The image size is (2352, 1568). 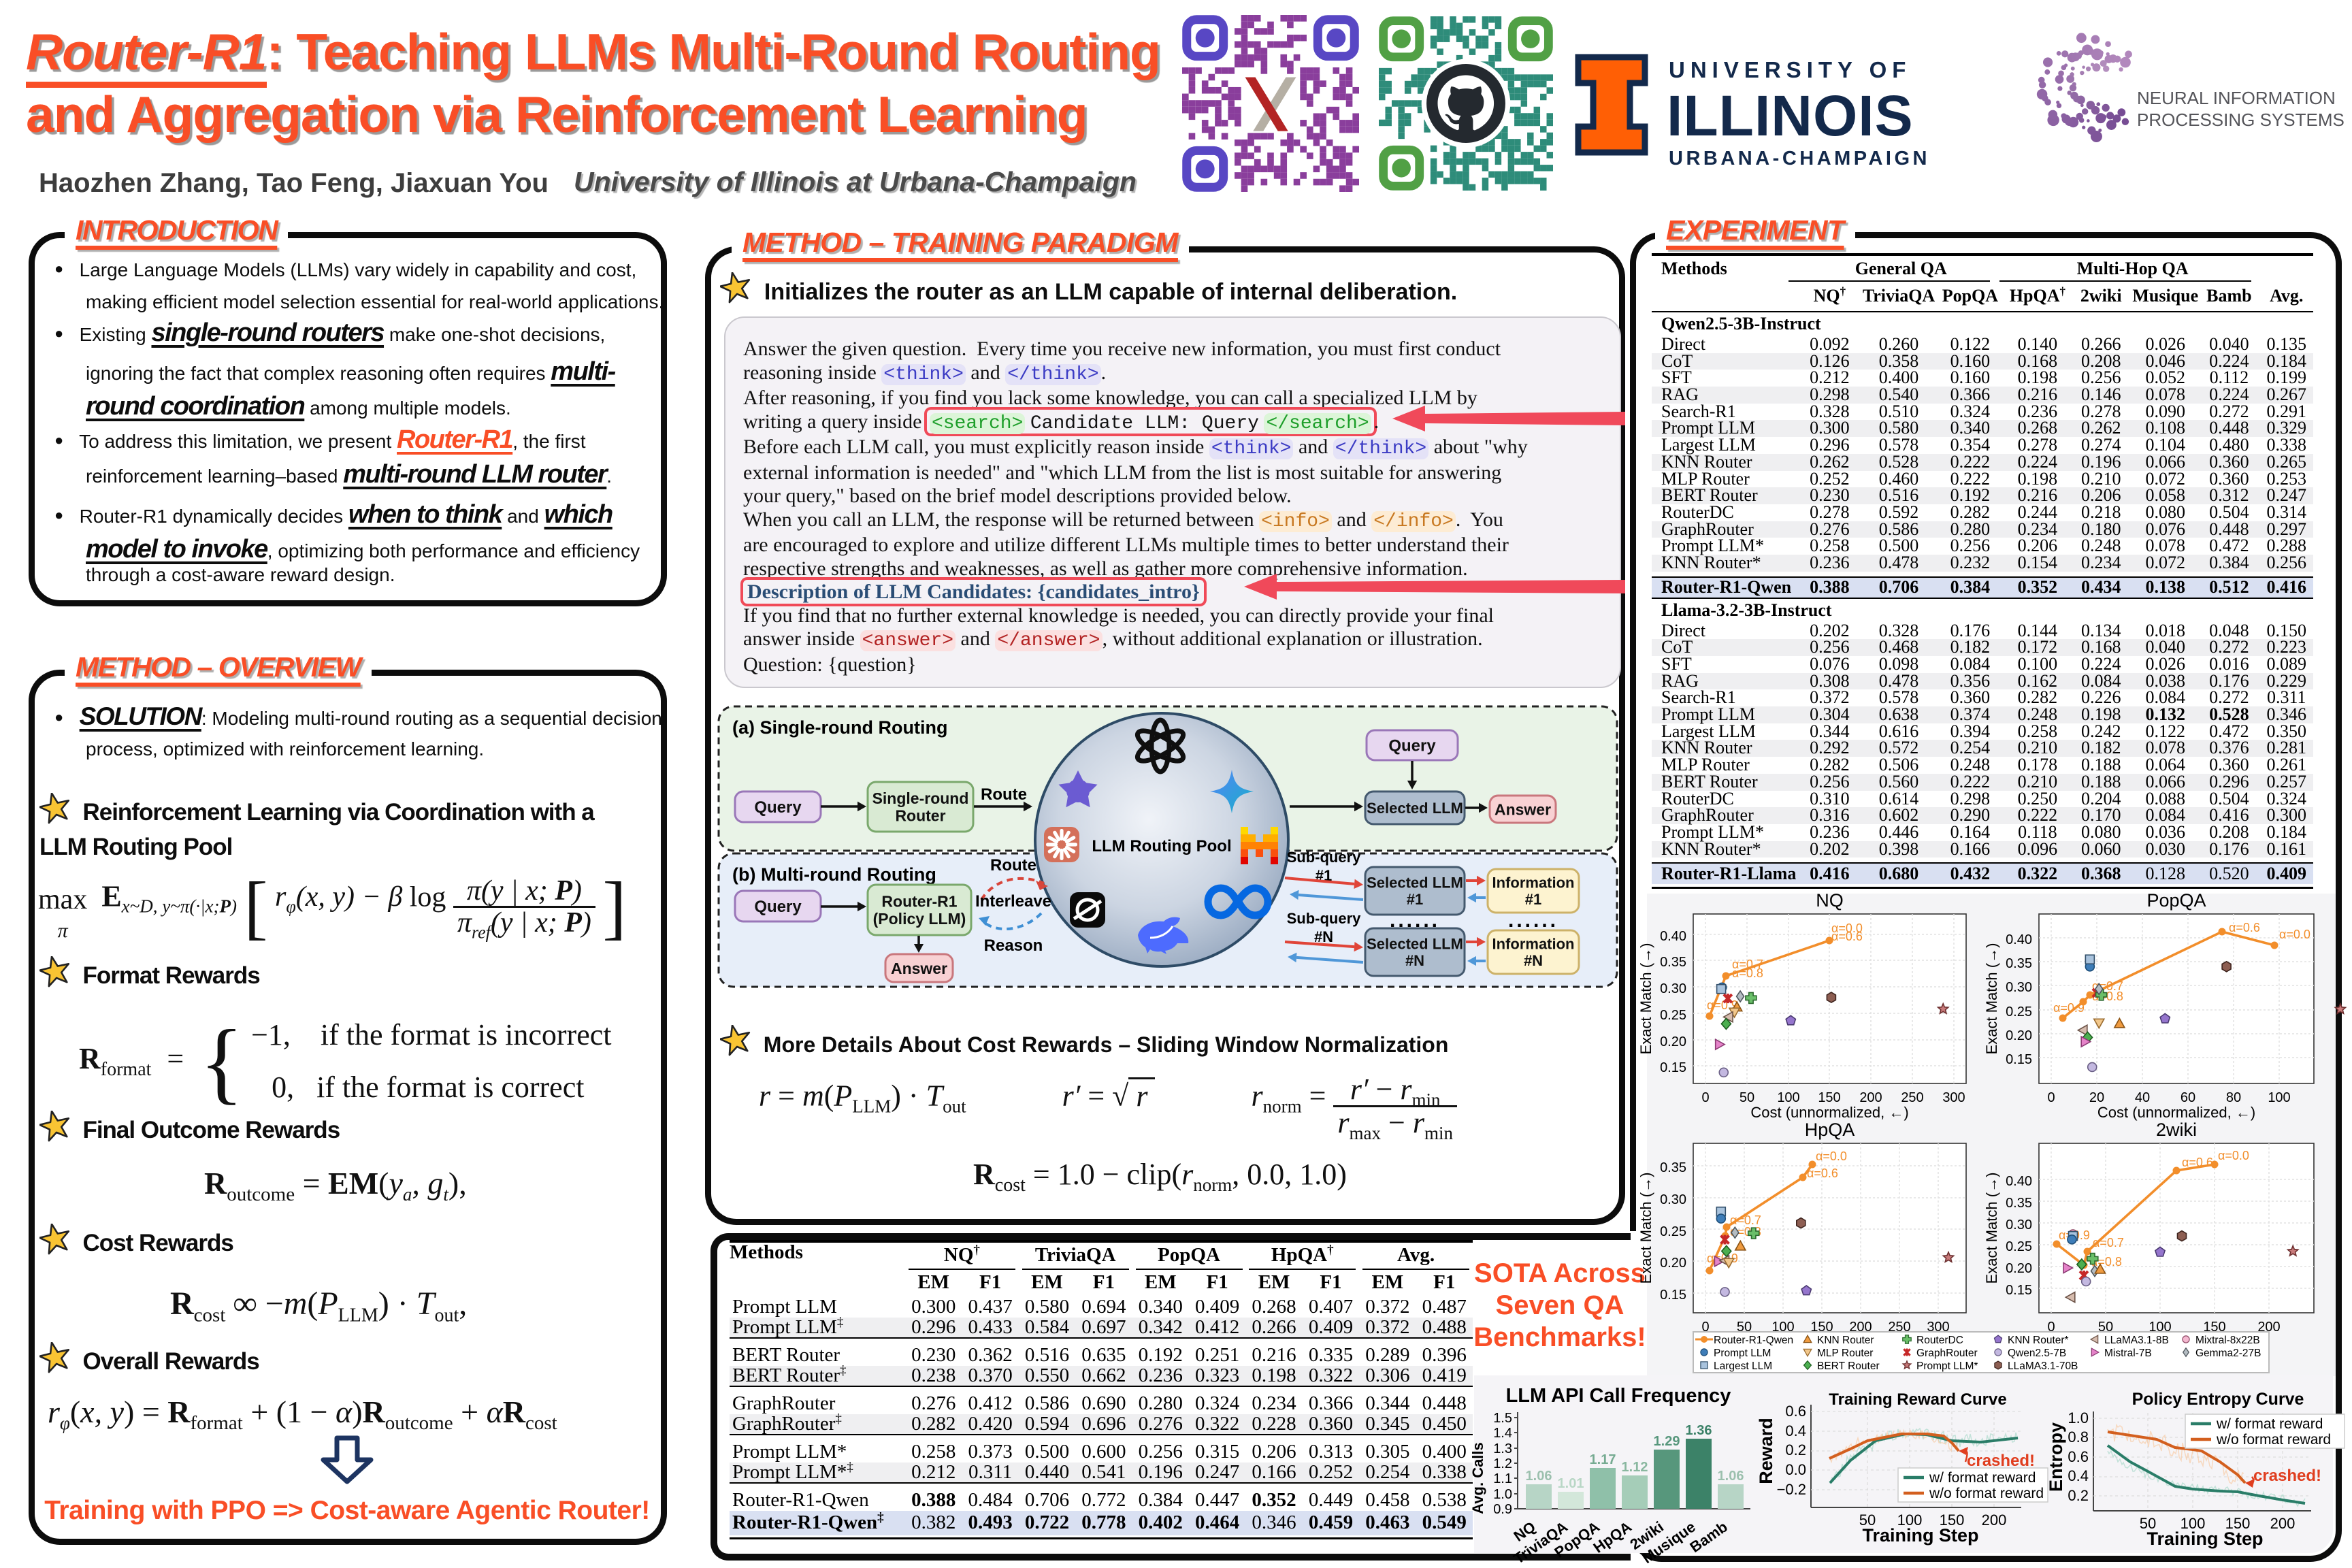 I want to click on svg-text: 1.17, so click(x=1603, y=1460).